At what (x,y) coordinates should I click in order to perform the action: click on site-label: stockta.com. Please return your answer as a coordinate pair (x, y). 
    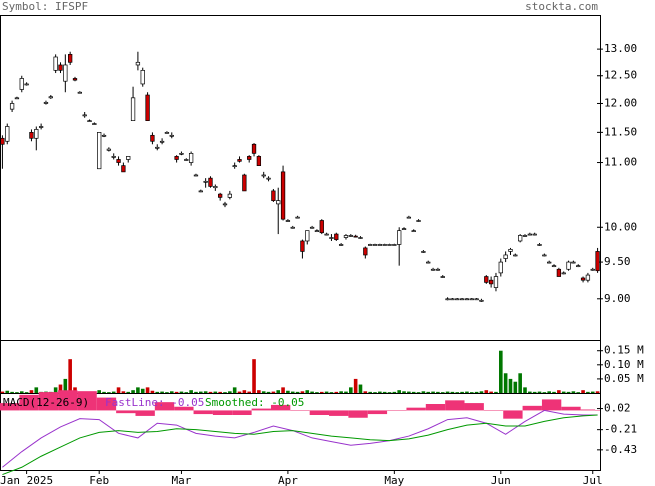
    Looking at the image, I should click on (561, 6).